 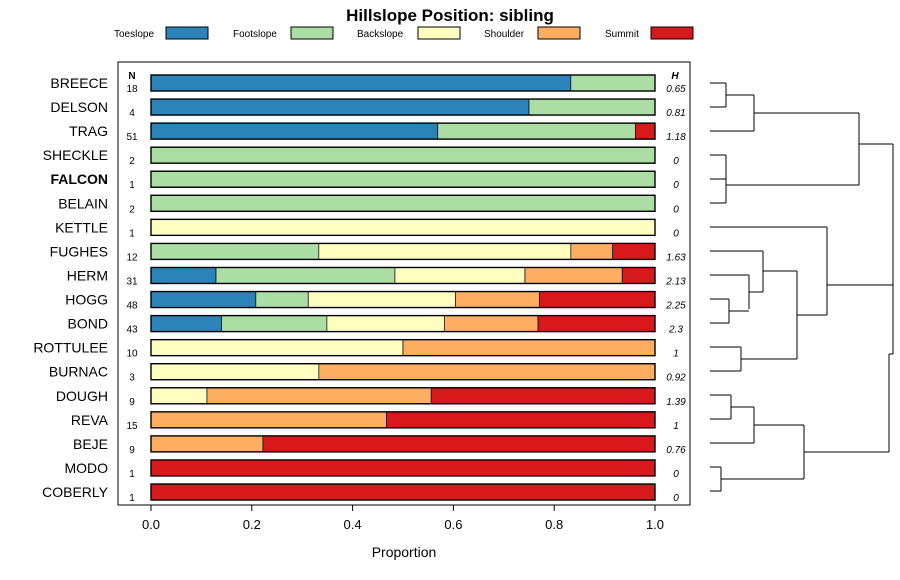 What do you see at coordinates (252, 524) in the screenshot?
I see `x-tick-label-1: 0.2` at bounding box center [252, 524].